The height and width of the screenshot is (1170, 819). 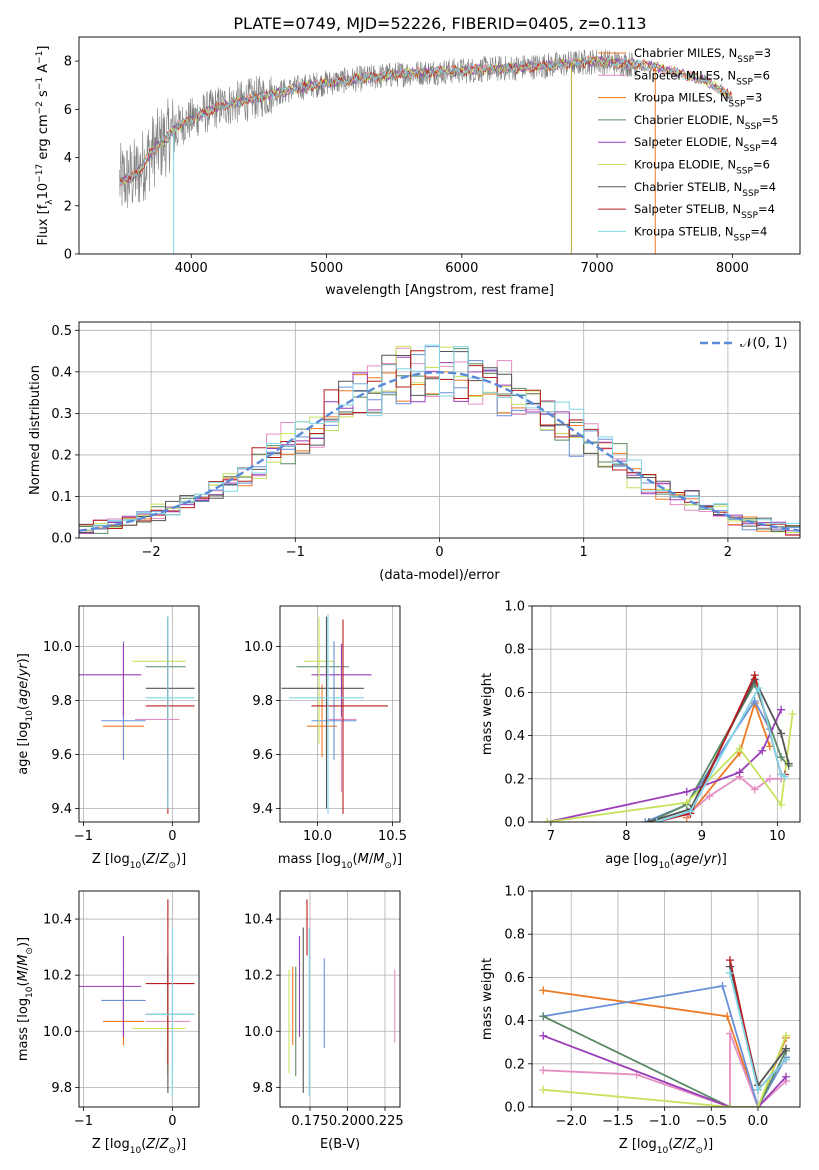 I want to click on y-tick-label: 0.6, so click(x=514, y=693).